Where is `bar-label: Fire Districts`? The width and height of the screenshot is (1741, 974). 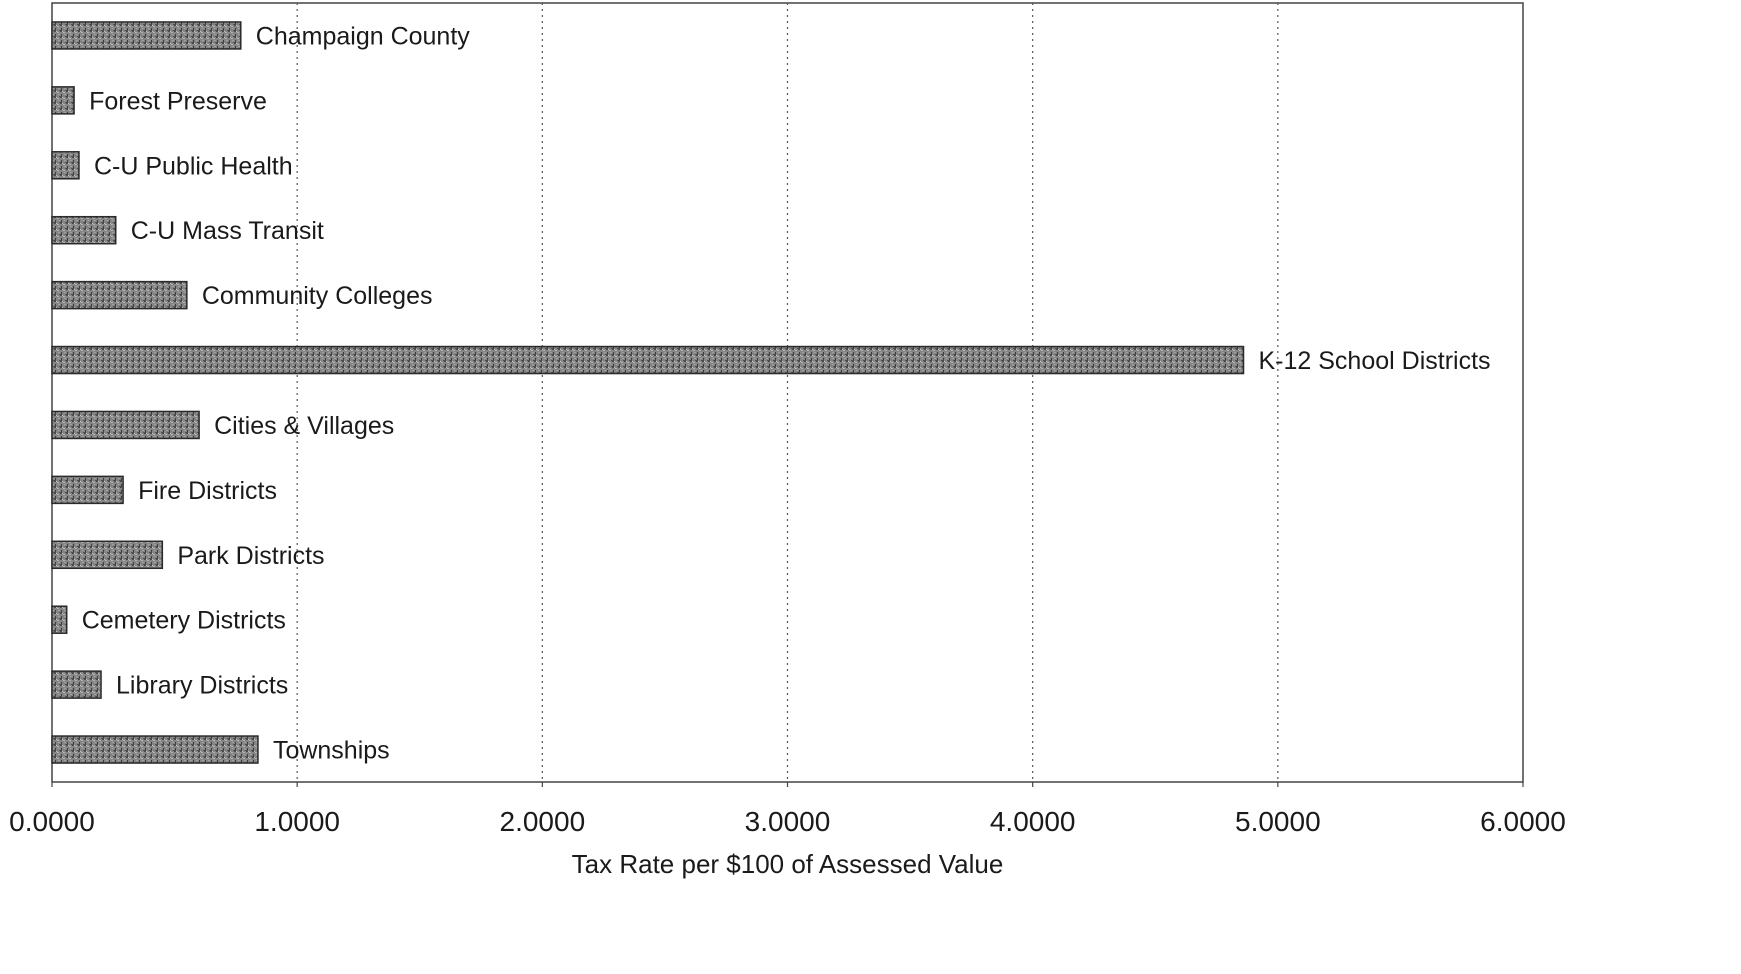 bar-label: Fire Districts is located at coordinates (207, 491).